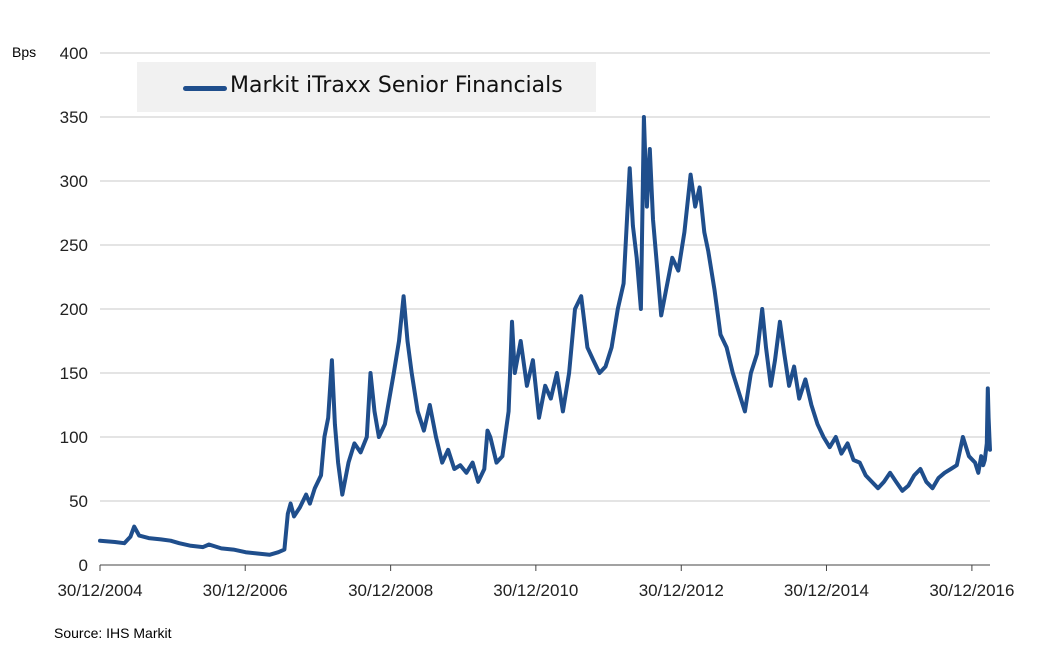  I want to click on x-tick-label: 30/12/2004, so click(99, 590).